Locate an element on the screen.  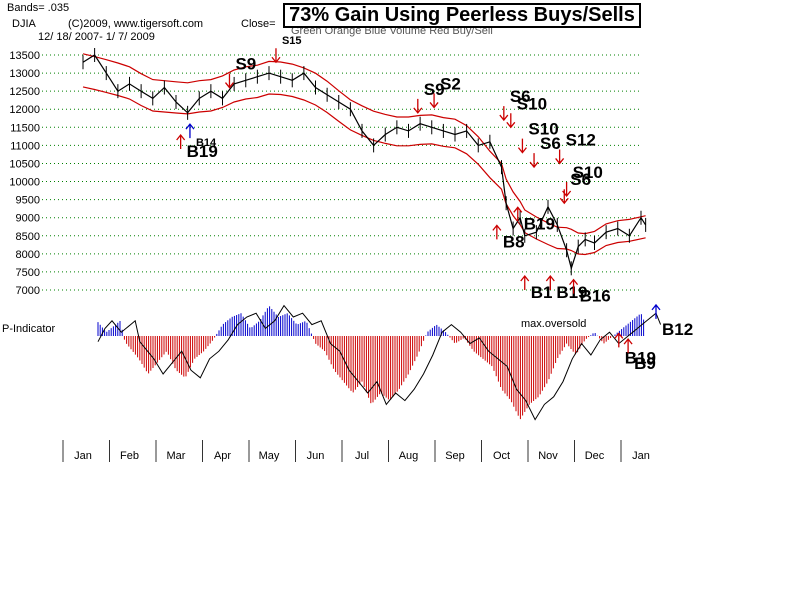
signal-label: B1 is located at coordinates (542, 292).